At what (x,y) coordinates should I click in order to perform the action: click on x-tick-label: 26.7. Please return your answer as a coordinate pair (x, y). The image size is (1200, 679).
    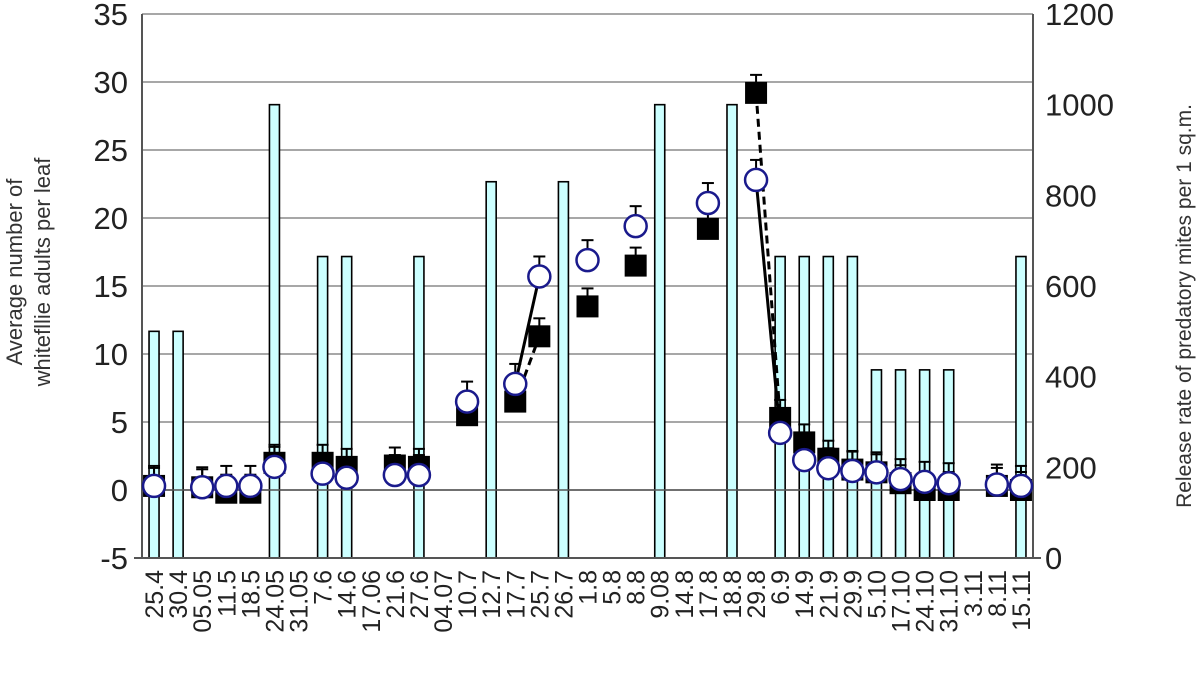
    Looking at the image, I should click on (564, 594).